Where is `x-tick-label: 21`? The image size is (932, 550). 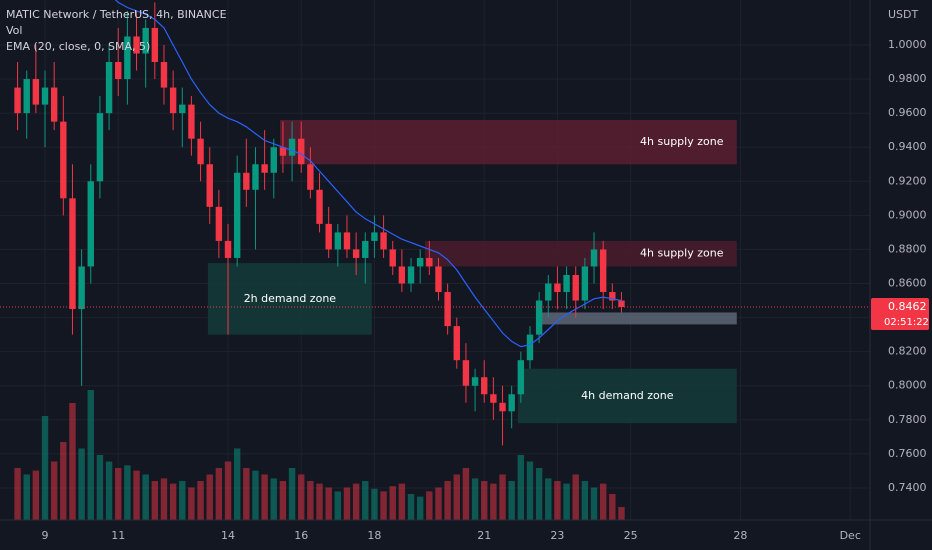
x-tick-label: 21 is located at coordinates (484, 535).